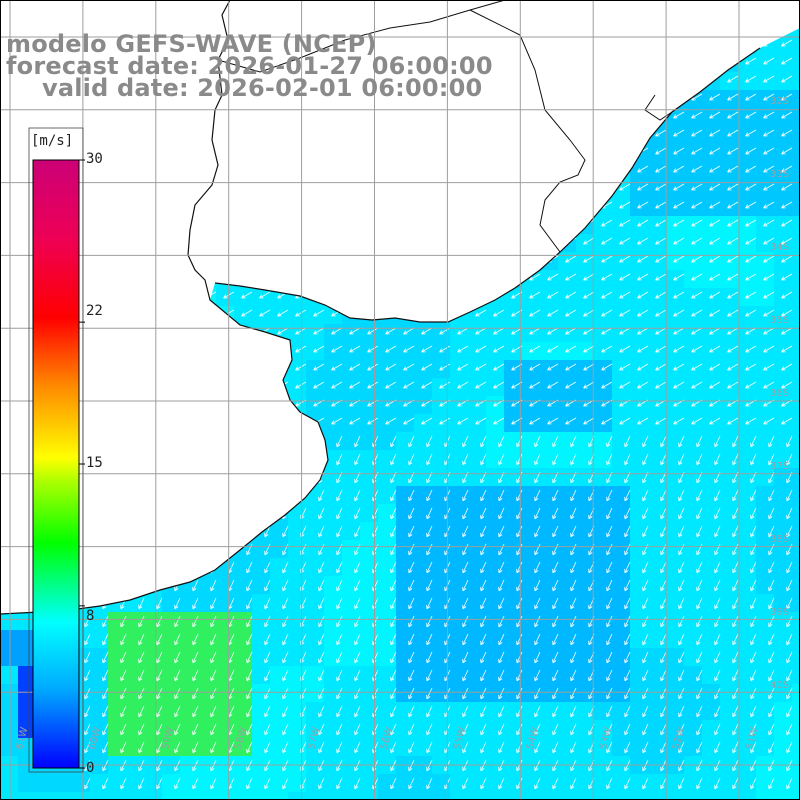 The image size is (800, 800). Describe the element at coordinates (780, 539) in the screenshot. I see `lat-label: 38S` at that location.